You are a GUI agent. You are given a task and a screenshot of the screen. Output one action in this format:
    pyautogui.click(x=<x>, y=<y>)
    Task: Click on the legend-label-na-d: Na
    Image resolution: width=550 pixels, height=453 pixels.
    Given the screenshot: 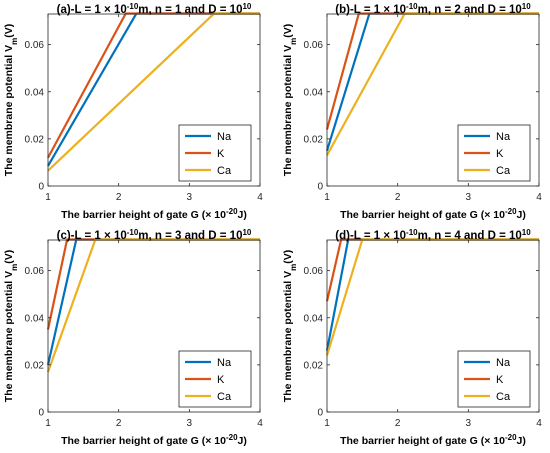 What is the action you would take?
    pyautogui.click(x=503, y=363)
    